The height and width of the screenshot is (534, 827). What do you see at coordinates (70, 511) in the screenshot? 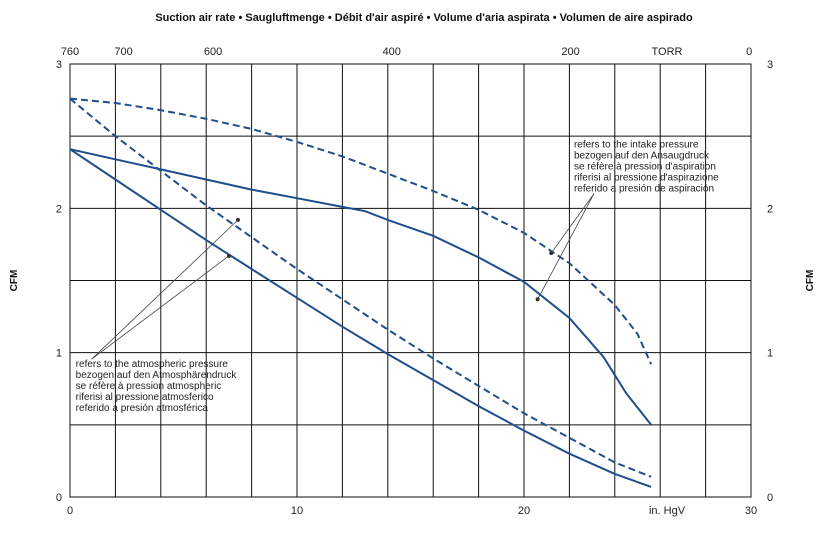
I see `x-tick-label: 0` at bounding box center [70, 511].